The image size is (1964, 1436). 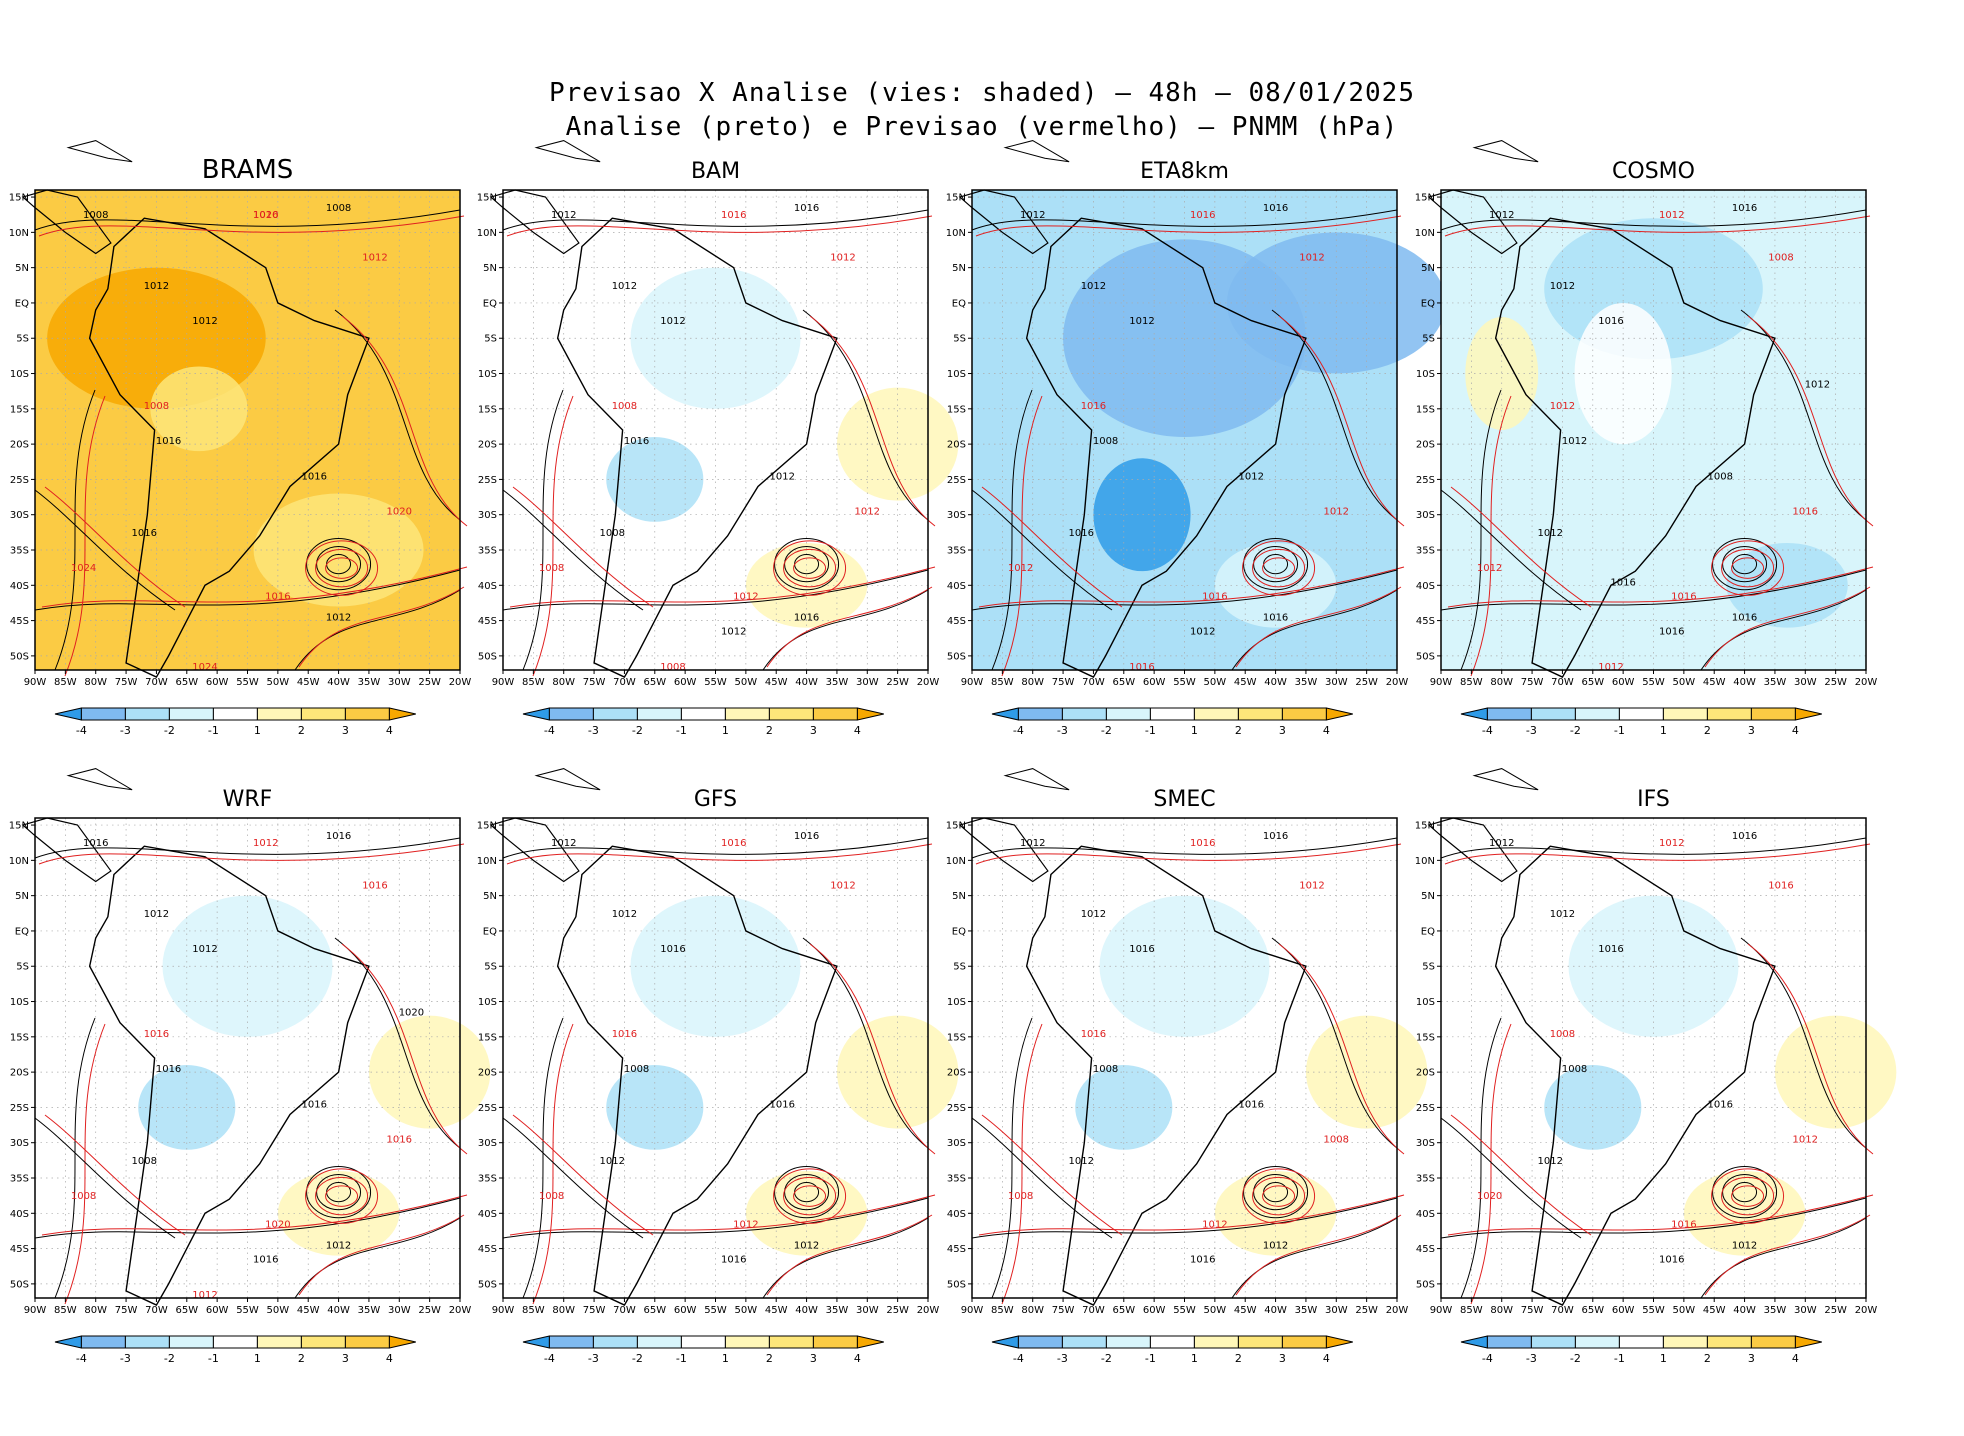 I want to click on low-pressure-forecast, so click(x=342, y=568).